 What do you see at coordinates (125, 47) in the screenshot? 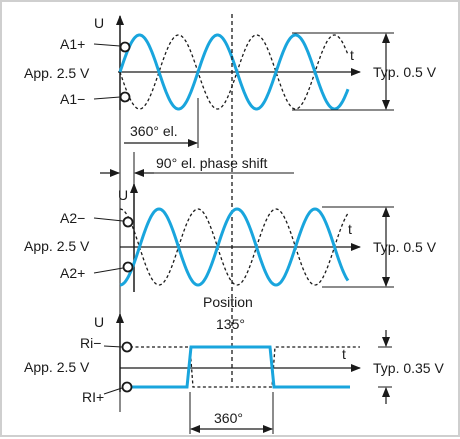
I see `panel1-a1-plus-terminal` at bounding box center [125, 47].